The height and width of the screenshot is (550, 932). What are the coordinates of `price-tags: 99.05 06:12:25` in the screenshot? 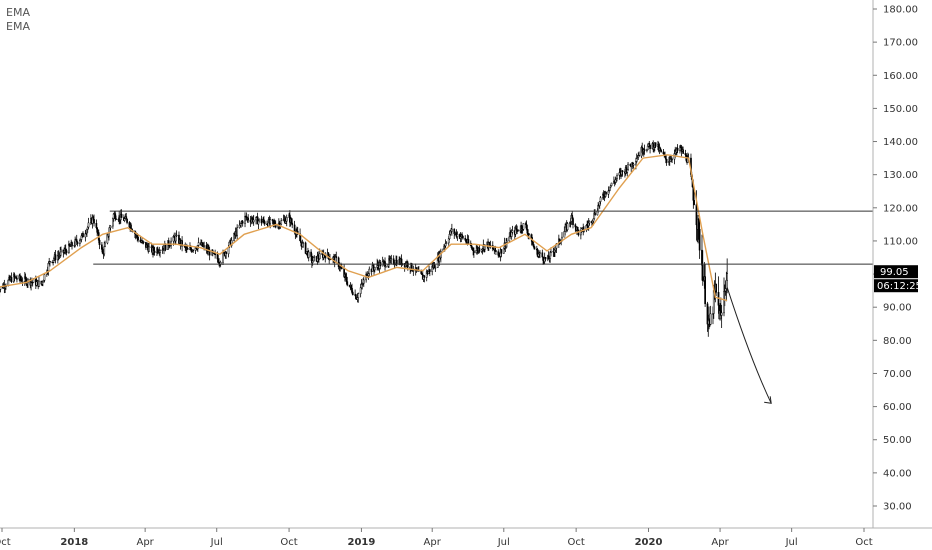 It's located at (898, 279).